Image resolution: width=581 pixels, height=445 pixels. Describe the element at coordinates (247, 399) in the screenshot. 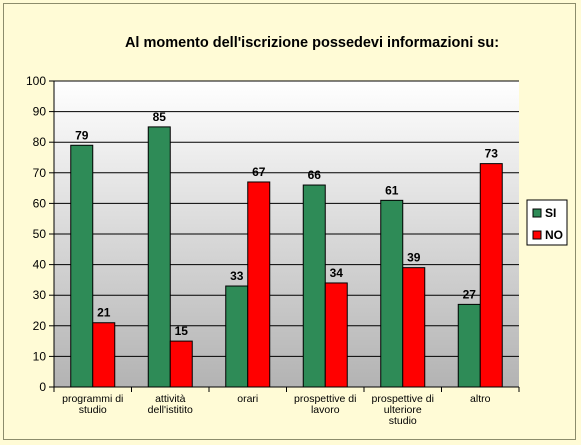

I see `x-category-label: orari` at that location.